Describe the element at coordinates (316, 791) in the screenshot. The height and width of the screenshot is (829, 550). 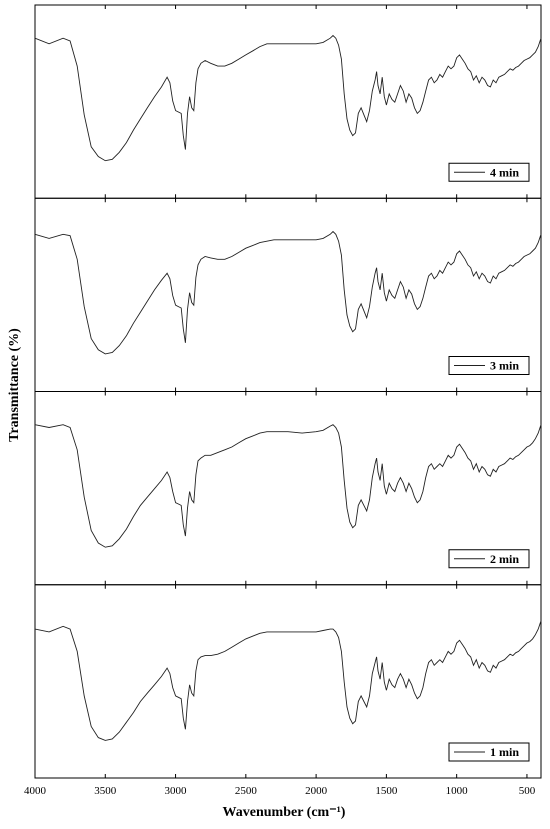
I see `x-tick-label: 2000` at that location.